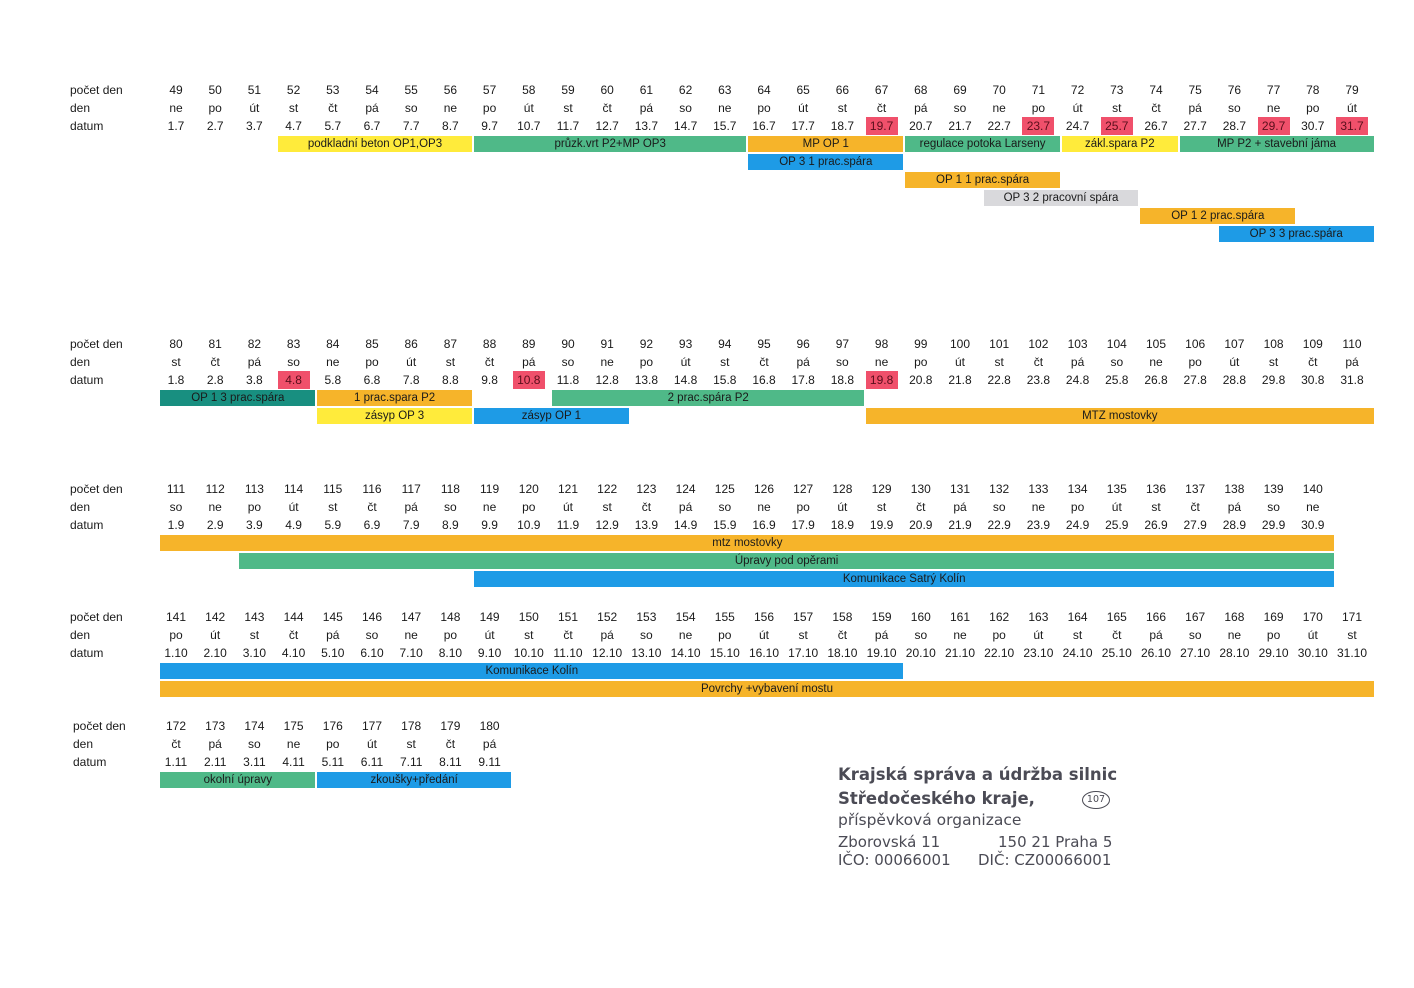 This screenshot has width=1414, height=988. What do you see at coordinates (1313, 90) in the screenshot?
I see `day-number-cell: 78` at bounding box center [1313, 90].